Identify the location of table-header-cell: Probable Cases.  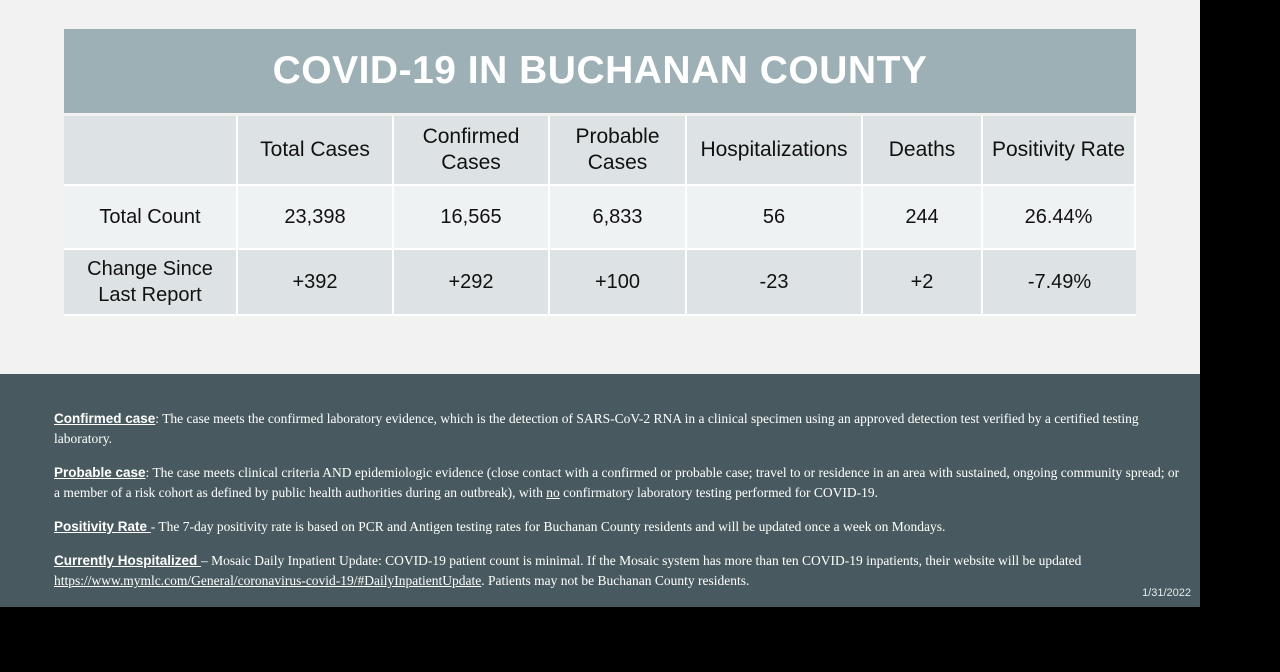
(618, 151).